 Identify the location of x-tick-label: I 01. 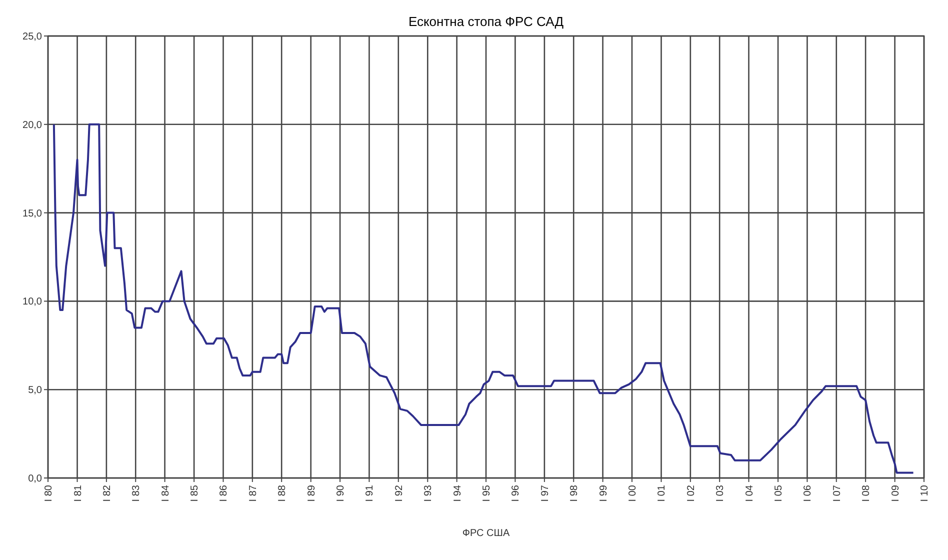
(662, 493).